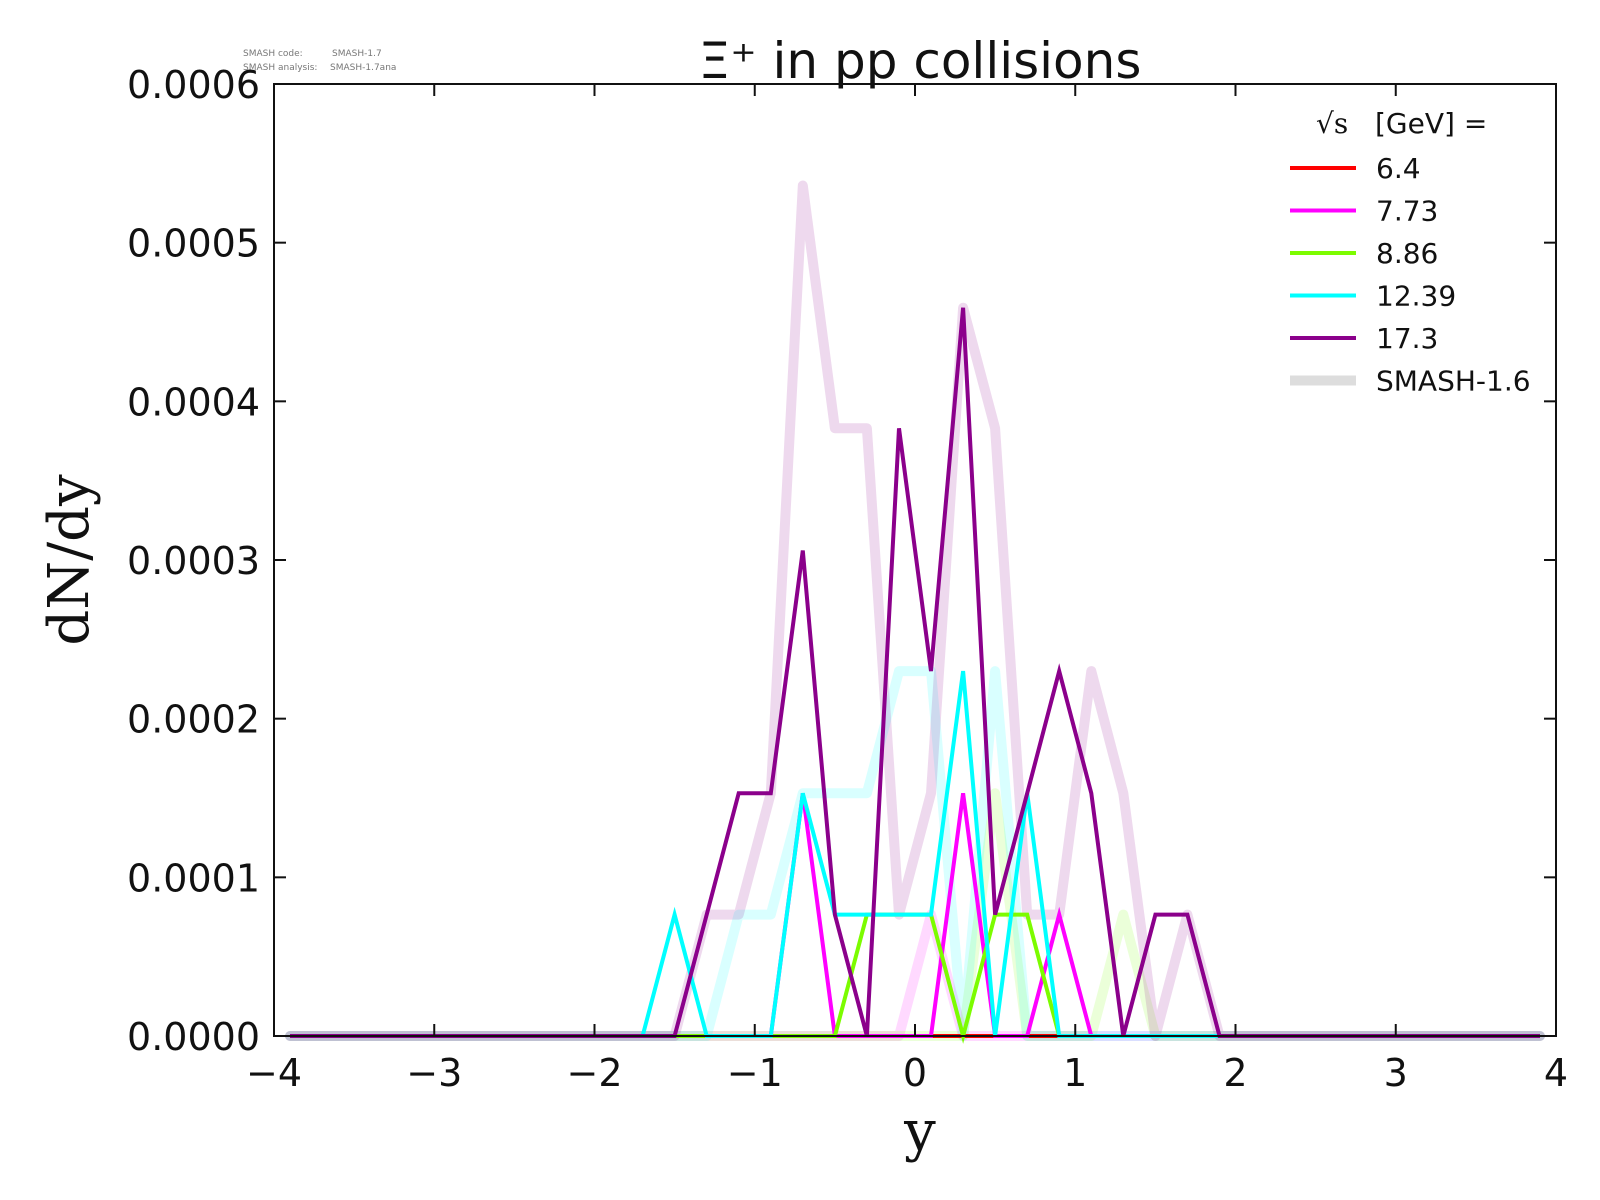 The width and height of the screenshot is (1600, 1200). Describe the element at coordinates (1407, 211) in the screenshot. I see `legend-label: 7.73` at that location.